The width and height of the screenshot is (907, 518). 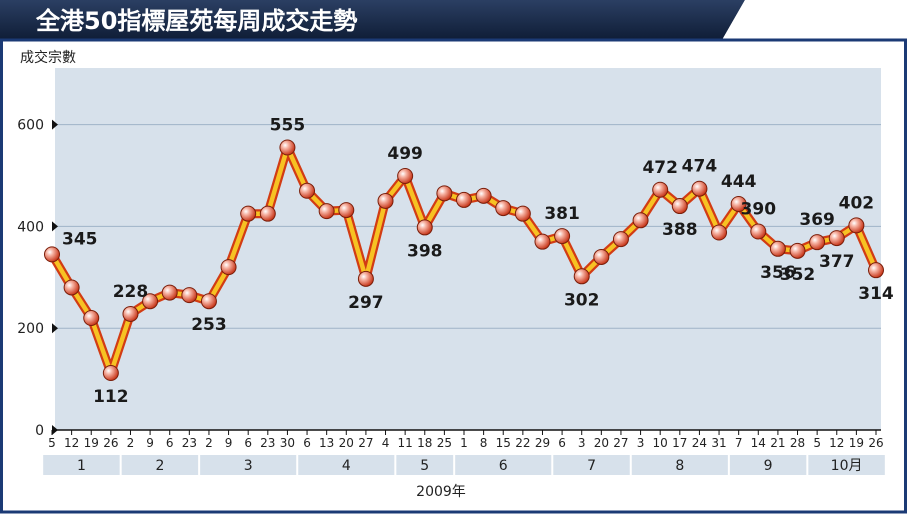 I want to click on data-label: 398, so click(x=425, y=251).